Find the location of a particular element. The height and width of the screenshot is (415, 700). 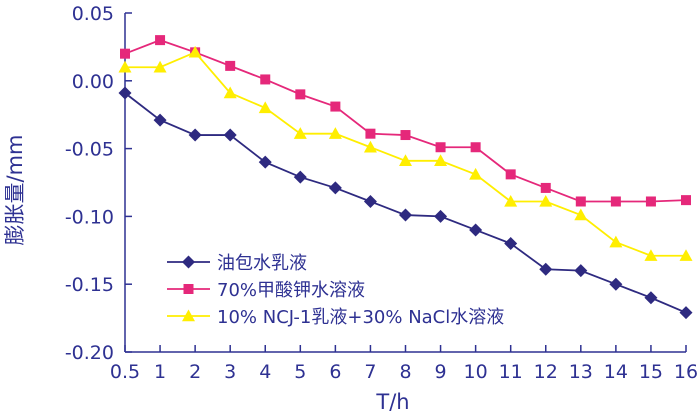

legend-item: 70%甲酸钾水溶液 is located at coordinates (266, 290).